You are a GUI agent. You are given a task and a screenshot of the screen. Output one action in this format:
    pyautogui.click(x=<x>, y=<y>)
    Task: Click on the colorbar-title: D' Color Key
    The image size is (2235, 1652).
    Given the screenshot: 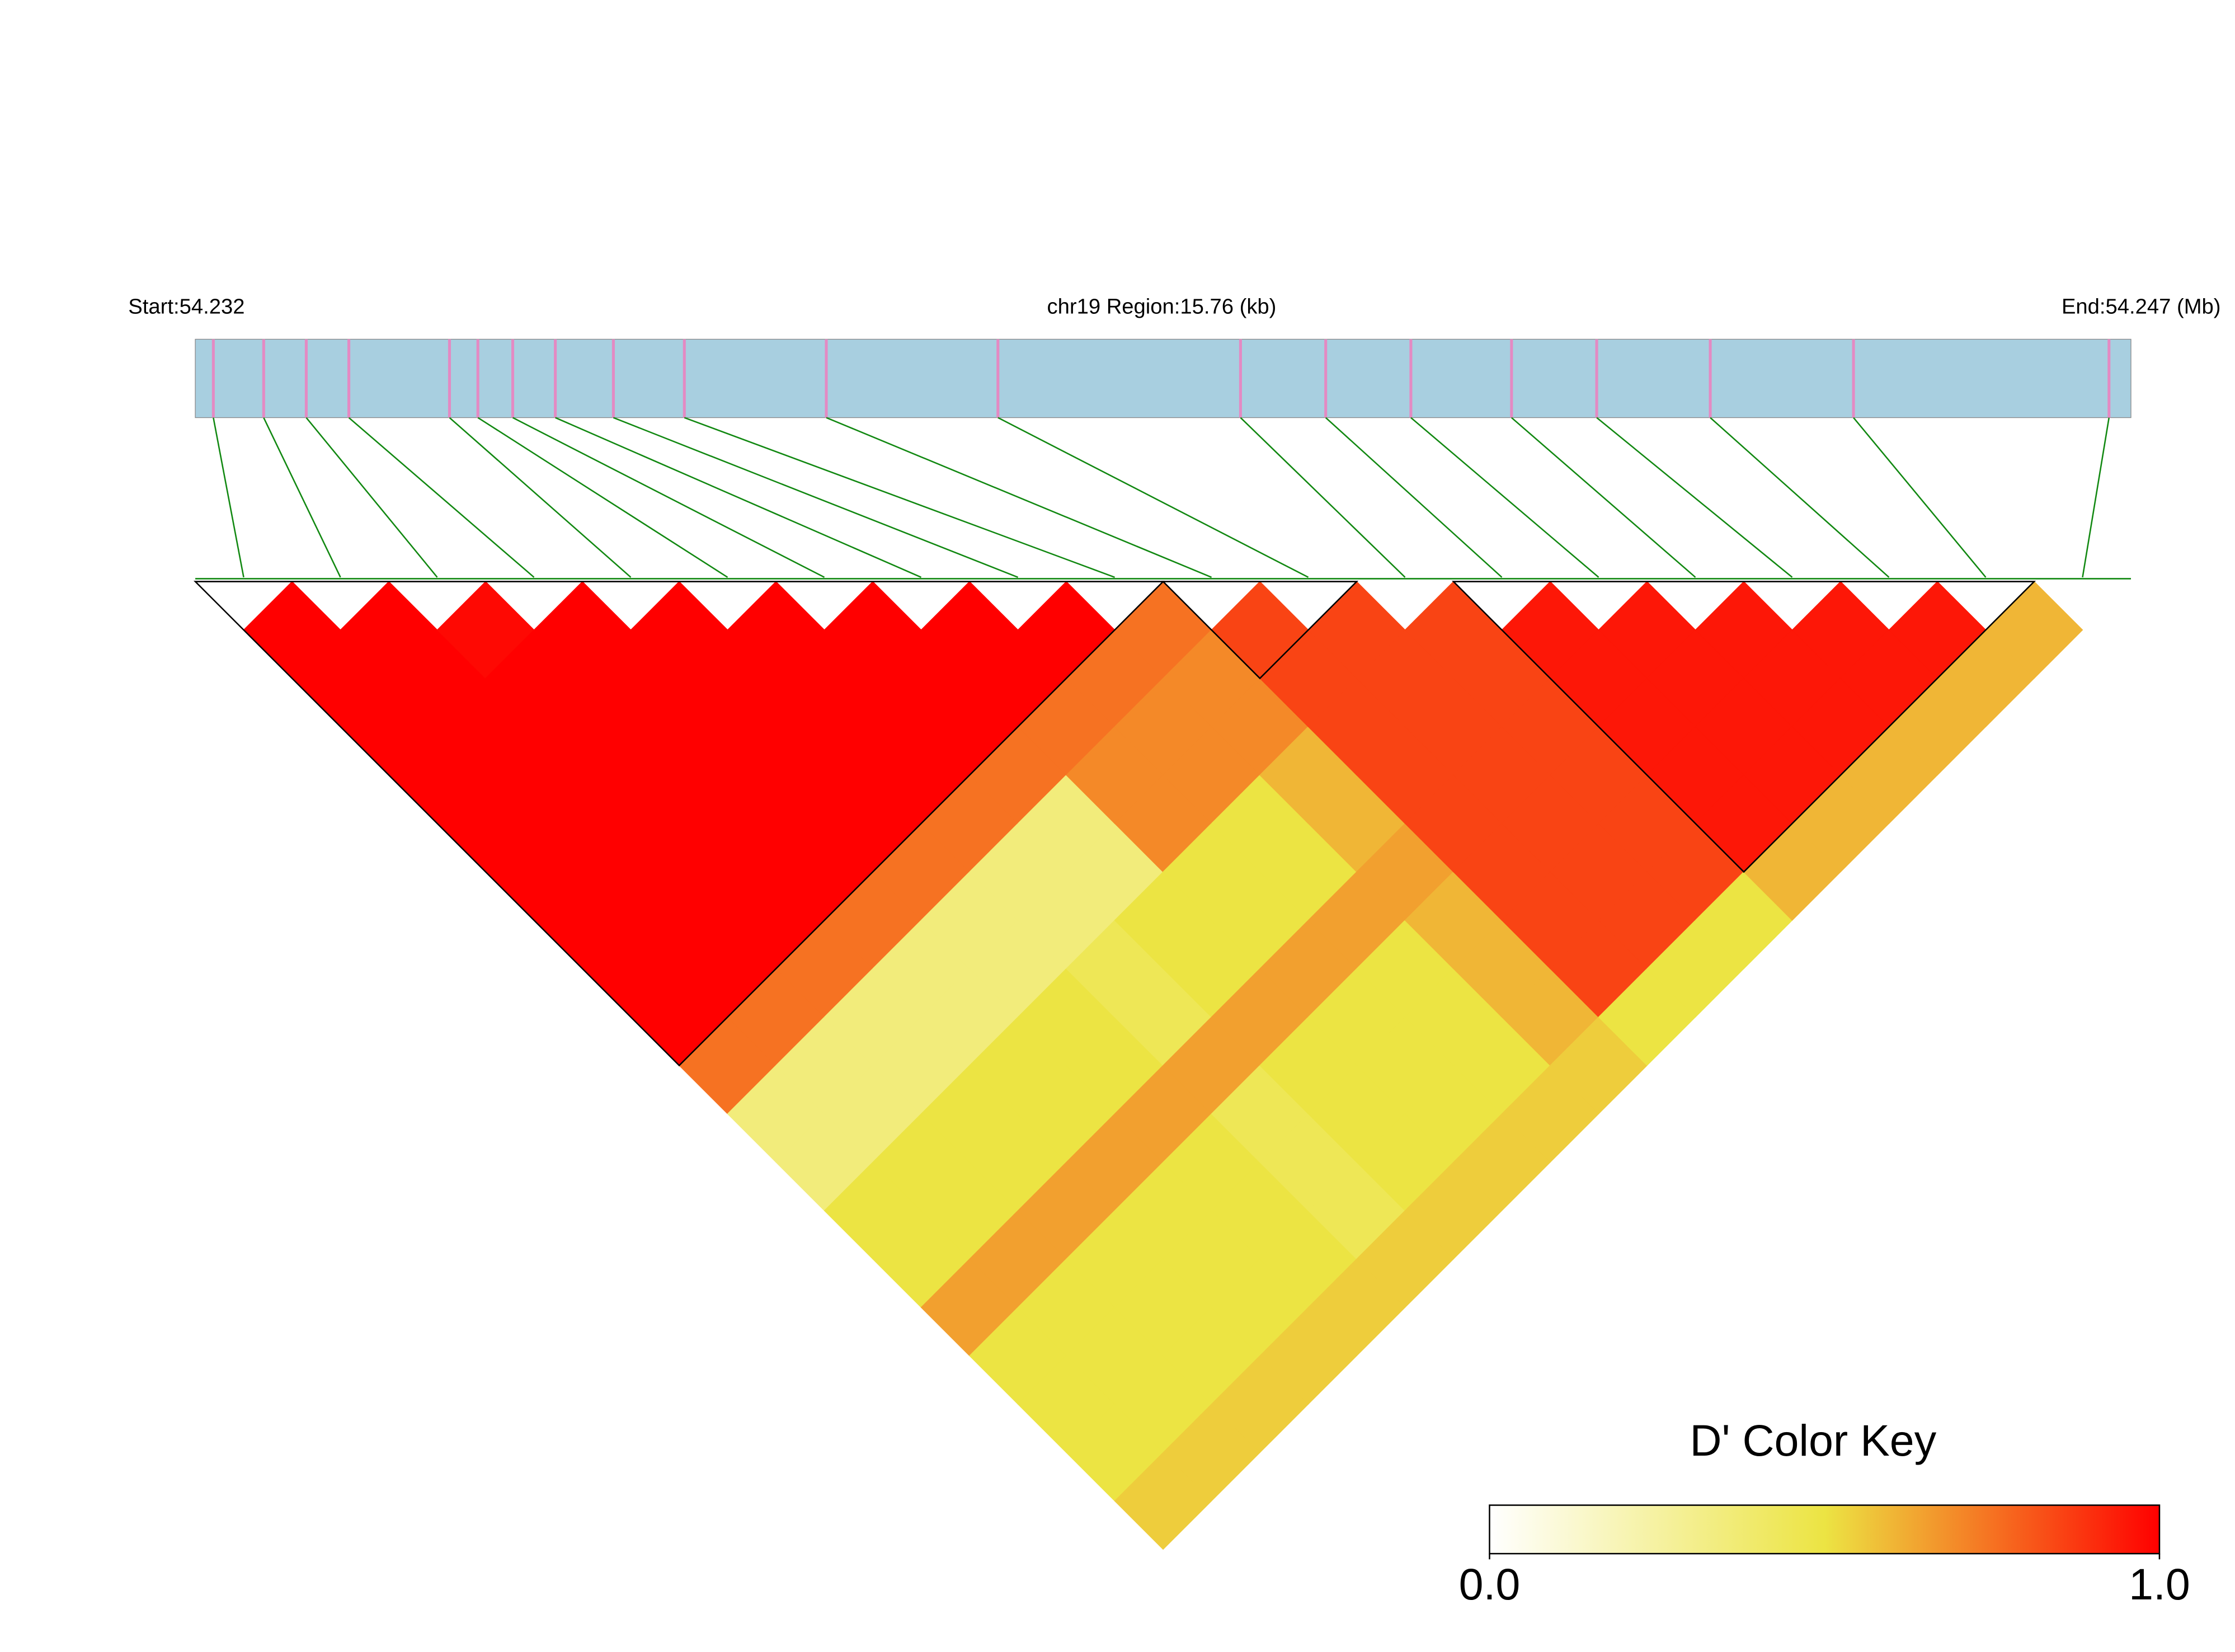 What is the action you would take?
    pyautogui.click(x=1813, y=1441)
    